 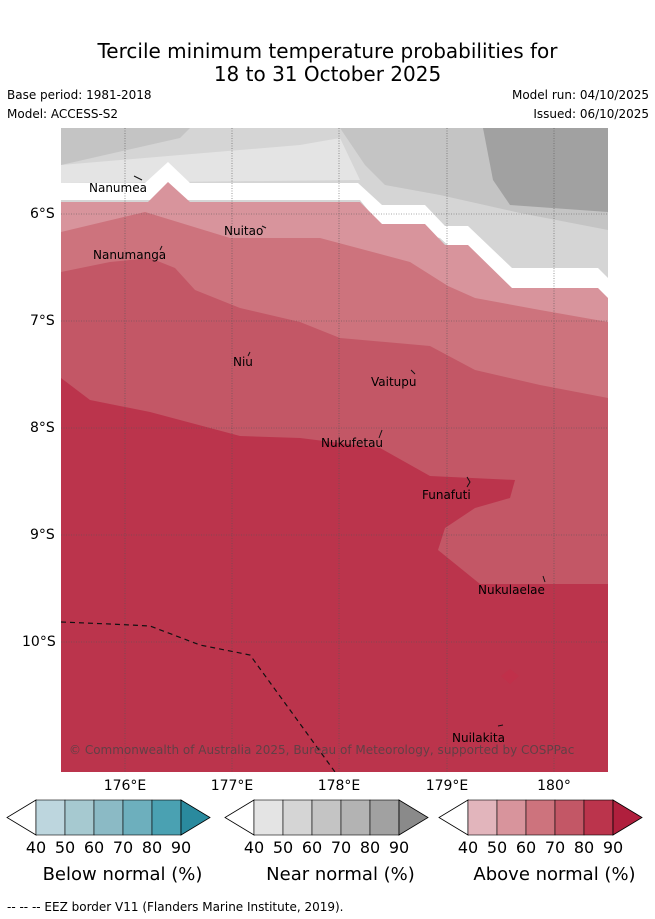 I want to click on colorbar-title: Below normal (%), so click(x=122, y=874).